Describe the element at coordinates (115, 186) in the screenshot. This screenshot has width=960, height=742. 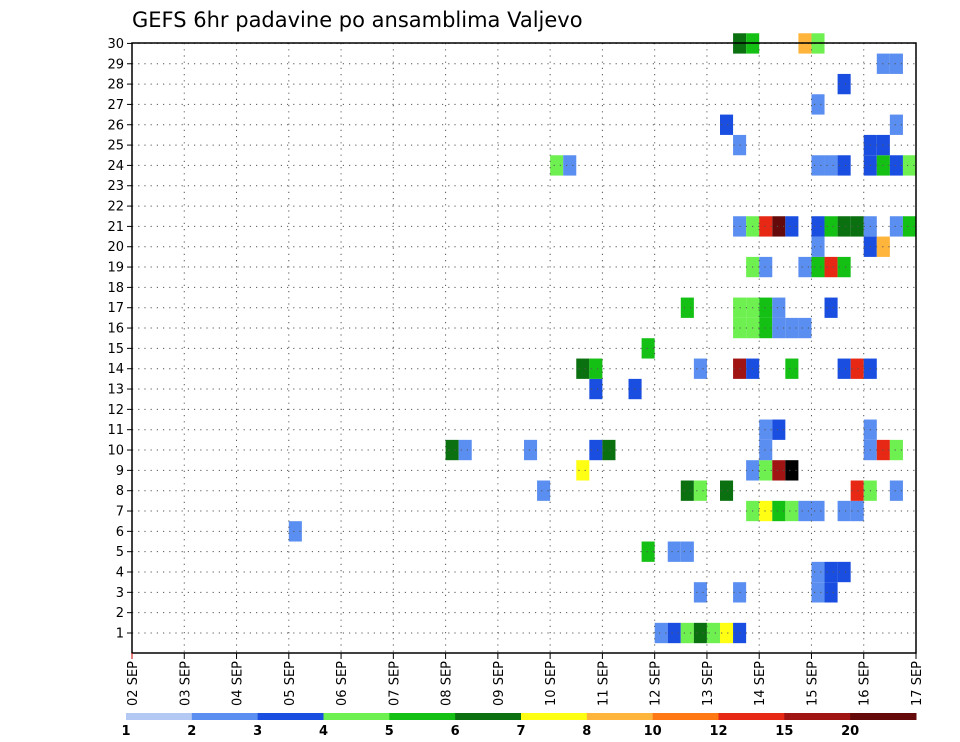
I see `y-tick-label: 23` at that location.